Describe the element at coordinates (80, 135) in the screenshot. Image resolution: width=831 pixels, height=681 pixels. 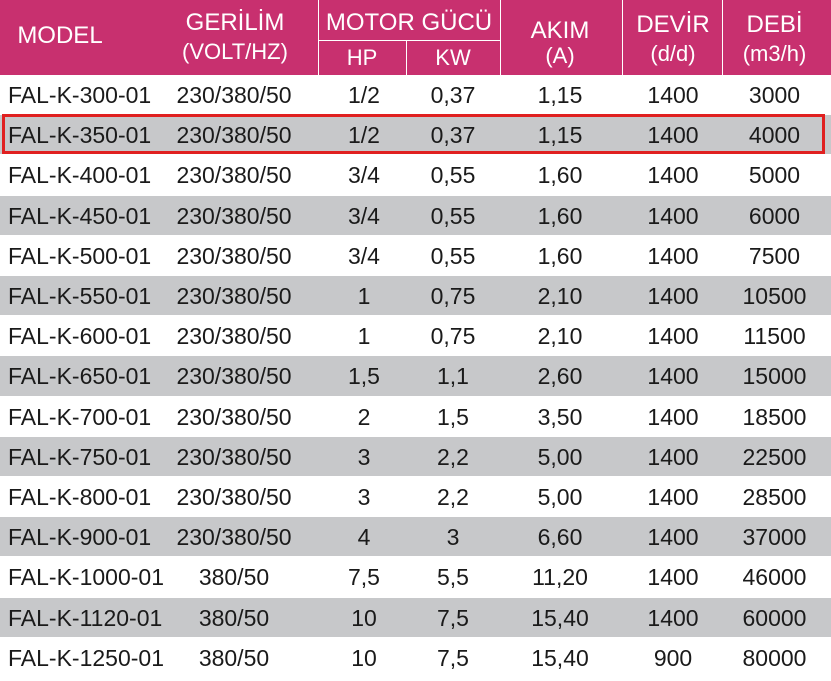
I see `cell-model: FAL-K-350-01` at that location.